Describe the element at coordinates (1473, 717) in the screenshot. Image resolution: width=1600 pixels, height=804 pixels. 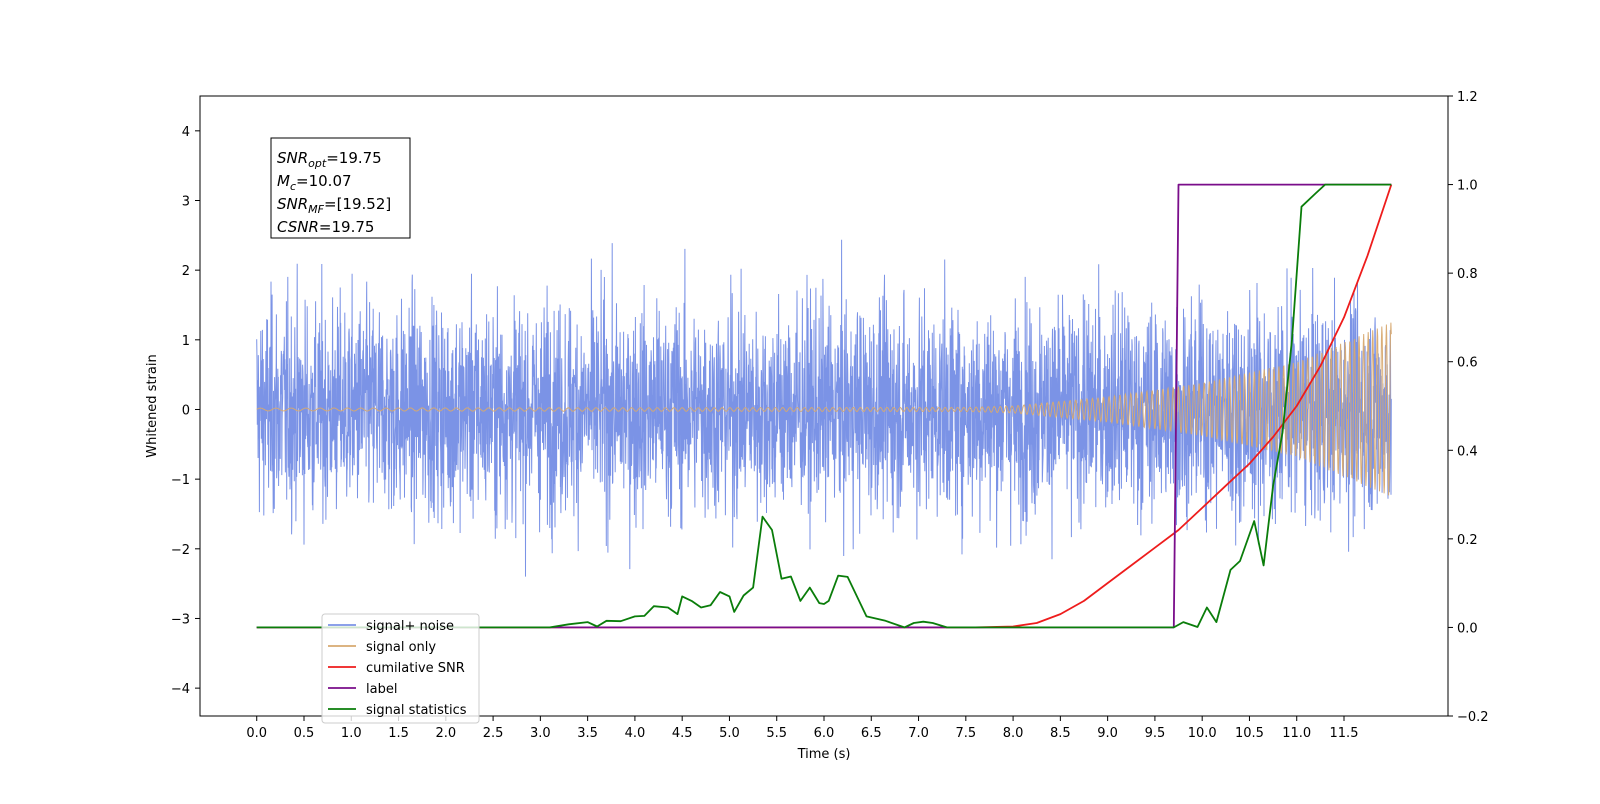
I see `y-tick-label-right: −0.2` at that location.